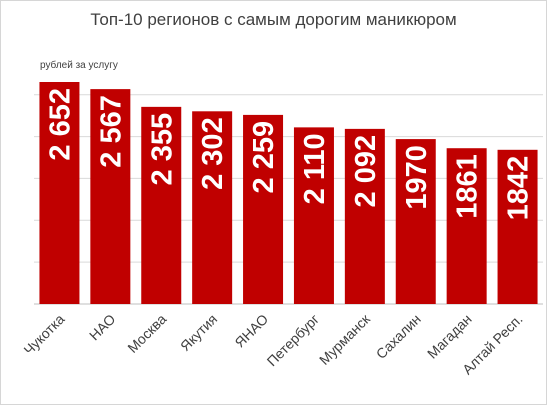 Image resolution: width=547 pixels, height=405 pixels. What do you see at coordinates (449, 336) in the screenshot?
I see `category-label: Магадан` at bounding box center [449, 336].